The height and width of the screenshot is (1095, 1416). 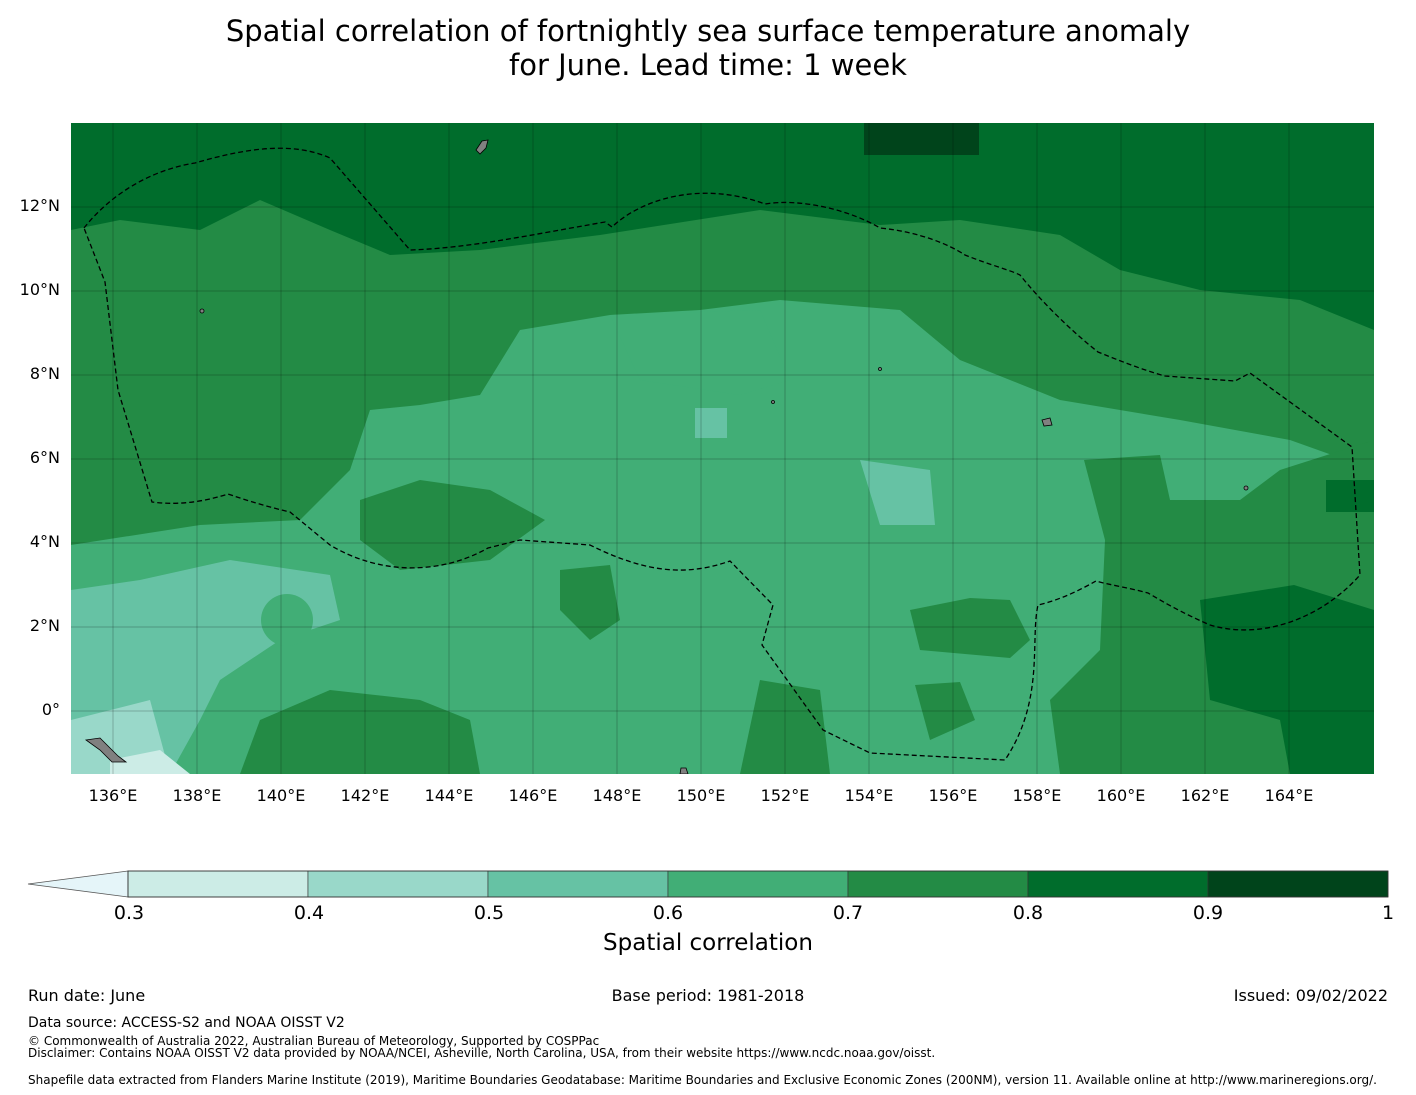 What do you see at coordinates (668, 913) in the screenshot?
I see `colorbar-tick-0.6: 0.6` at bounding box center [668, 913].